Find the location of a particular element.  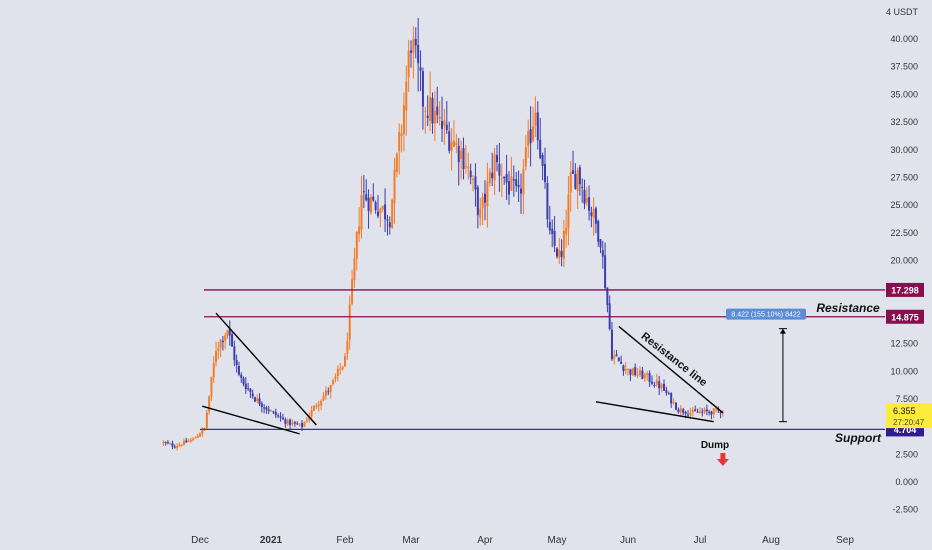

x-axis: Dec 2021 Feb Mar Apr May Jun Jul Aug Sep is located at coordinates (522, 540).